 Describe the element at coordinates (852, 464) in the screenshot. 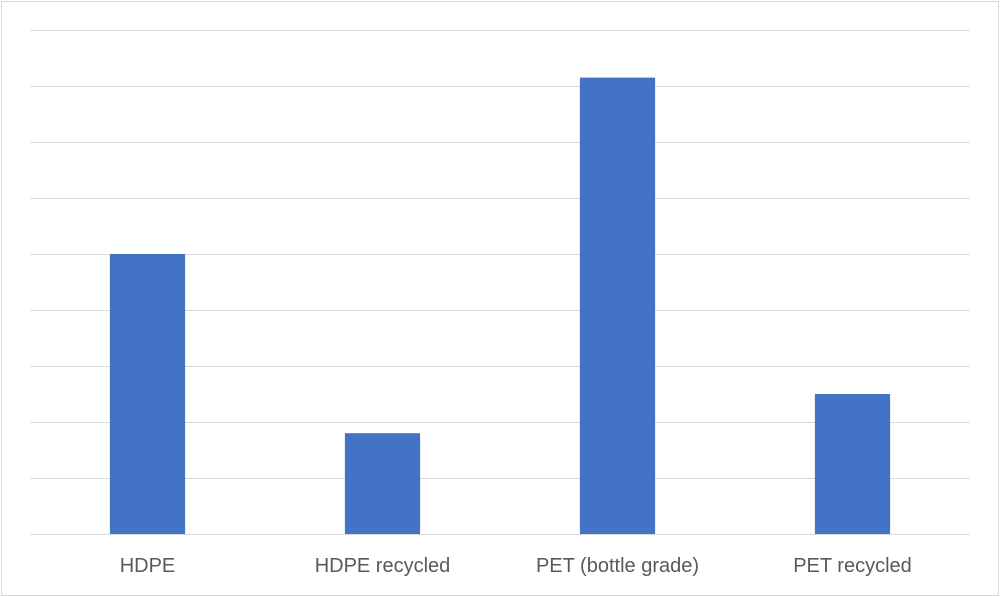

I see `bar-pet-recycled` at that location.